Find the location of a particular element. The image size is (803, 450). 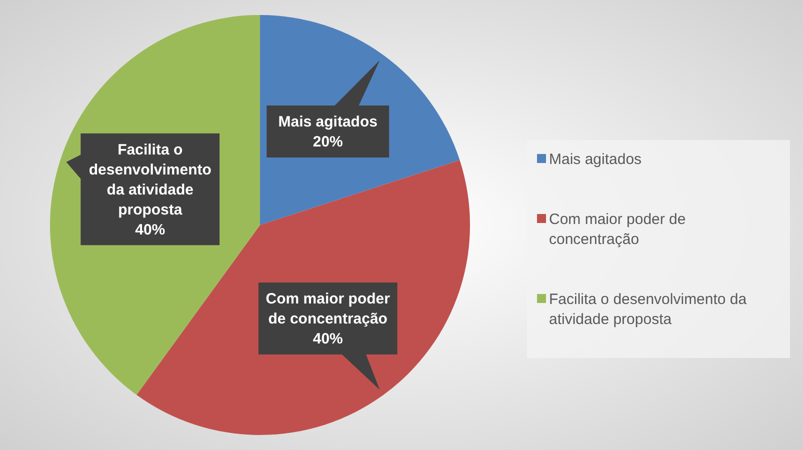

slice-label: Com maior poder de concentração is located at coordinates (328, 309).